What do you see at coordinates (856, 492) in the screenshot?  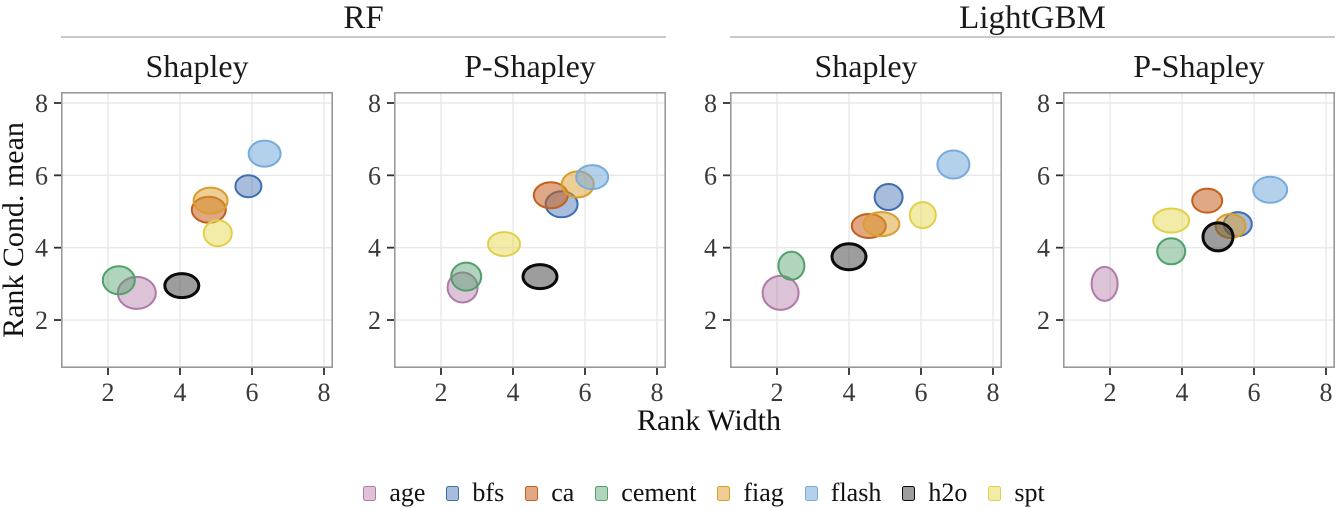 I see `legend-label-flash: flash` at bounding box center [856, 492].